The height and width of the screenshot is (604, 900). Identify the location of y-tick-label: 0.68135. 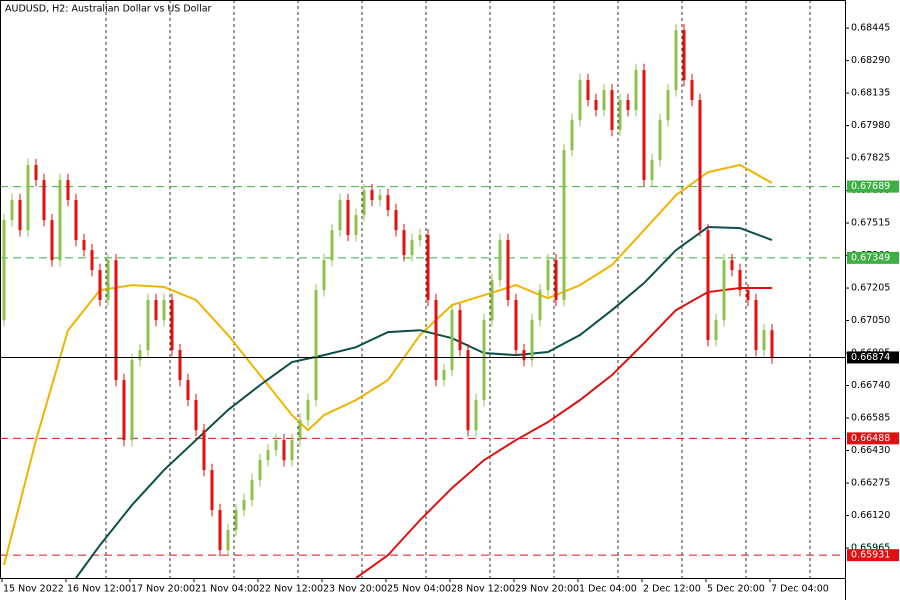
(870, 93).